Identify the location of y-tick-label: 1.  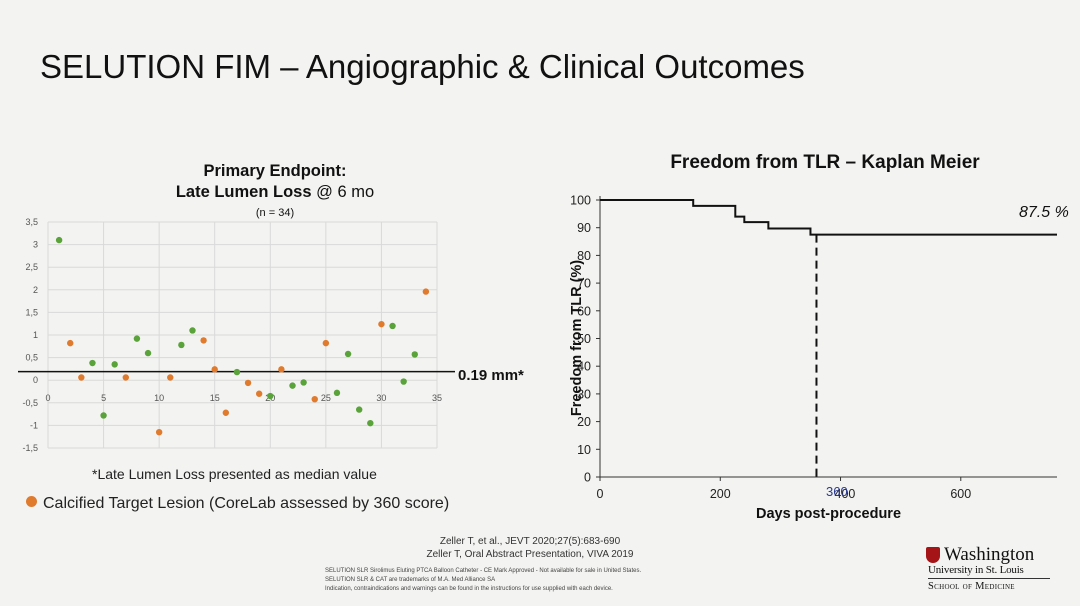
(35, 335).